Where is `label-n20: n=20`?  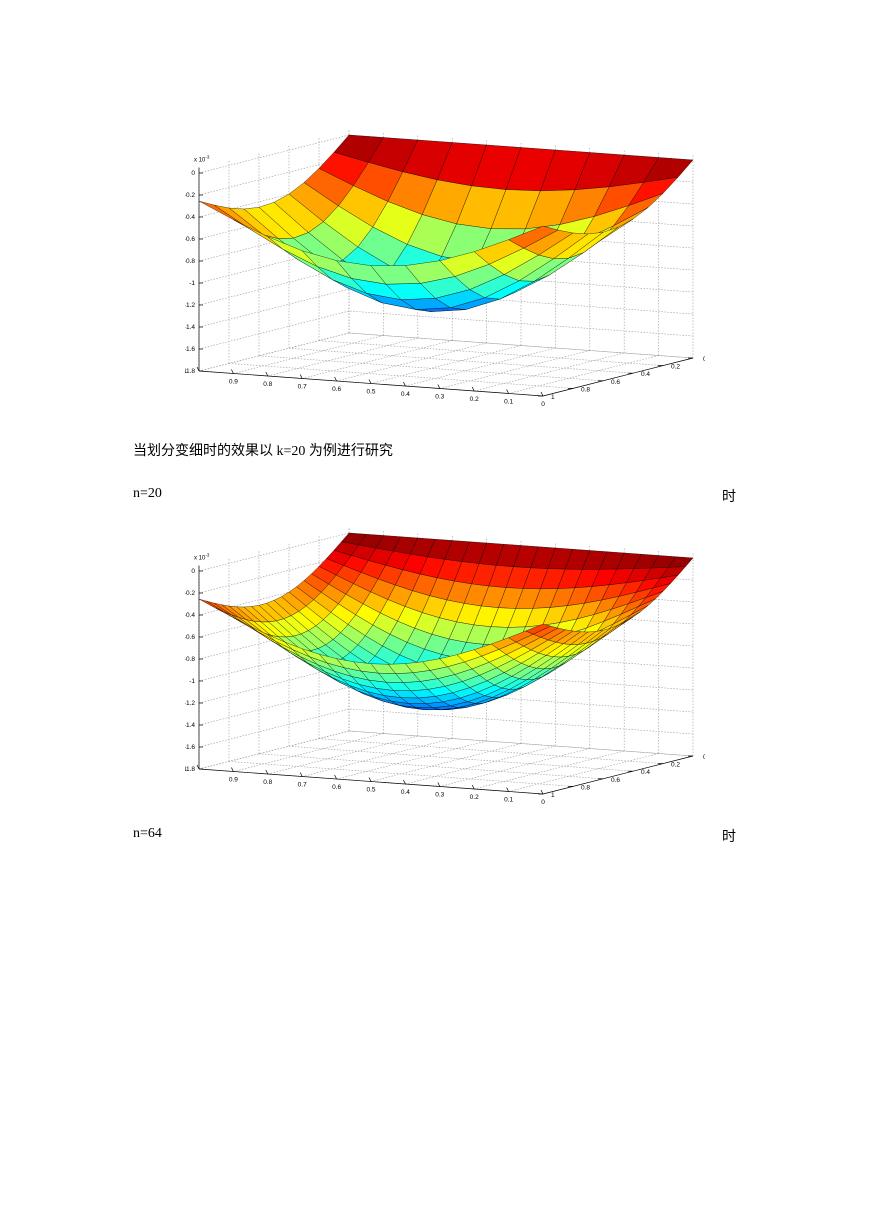
label-n20: n=20 is located at coordinates (147, 493).